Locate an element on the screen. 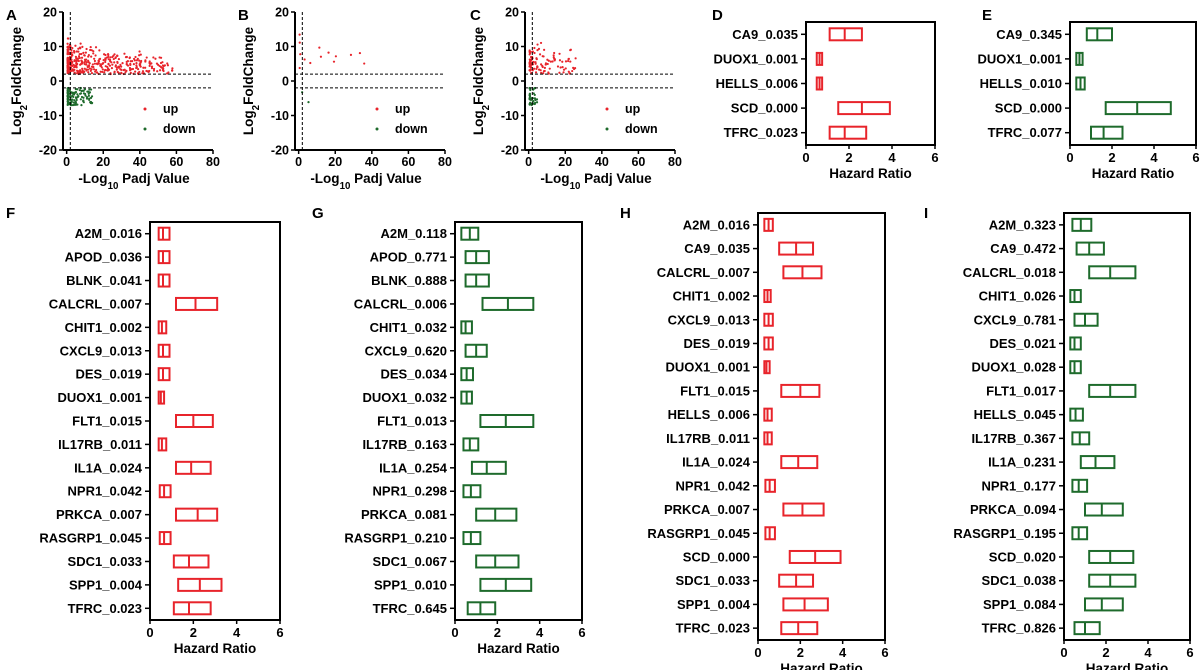  gene-label: DUOX1_0.001 is located at coordinates (707, 367).